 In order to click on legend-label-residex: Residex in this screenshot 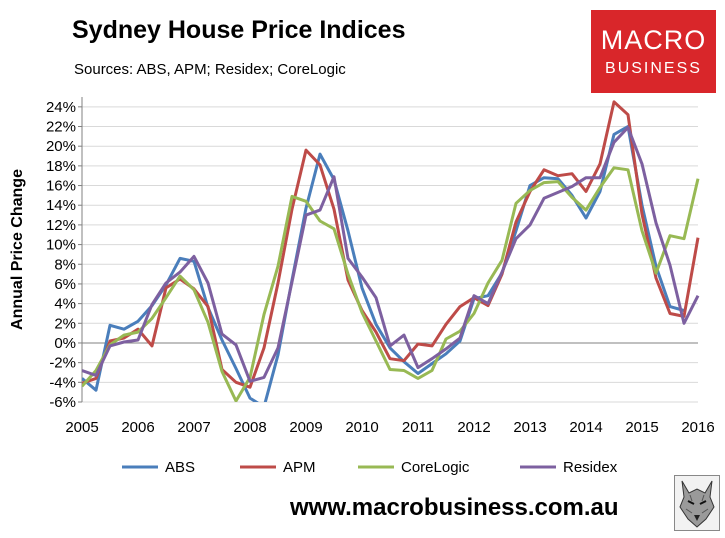, I will do `click(590, 467)`.